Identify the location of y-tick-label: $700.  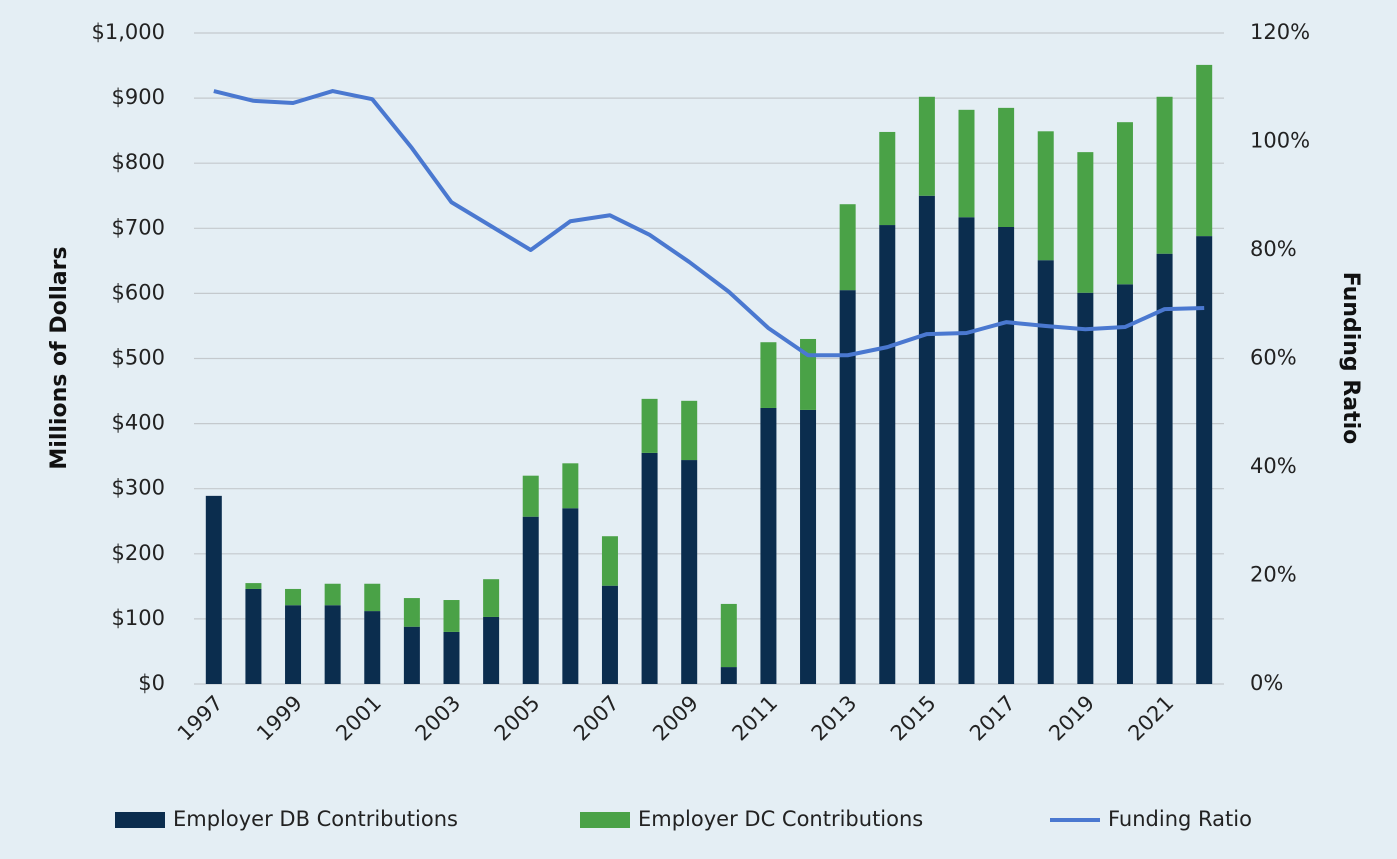
(138, 227).